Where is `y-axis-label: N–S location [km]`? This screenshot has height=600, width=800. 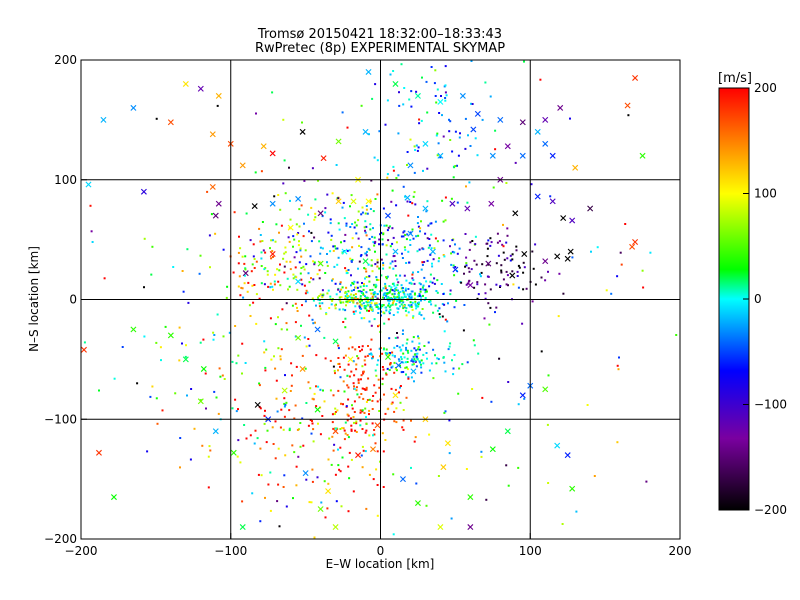 y-axis-label: N–S location [km] is located at coordinates (34, 299).